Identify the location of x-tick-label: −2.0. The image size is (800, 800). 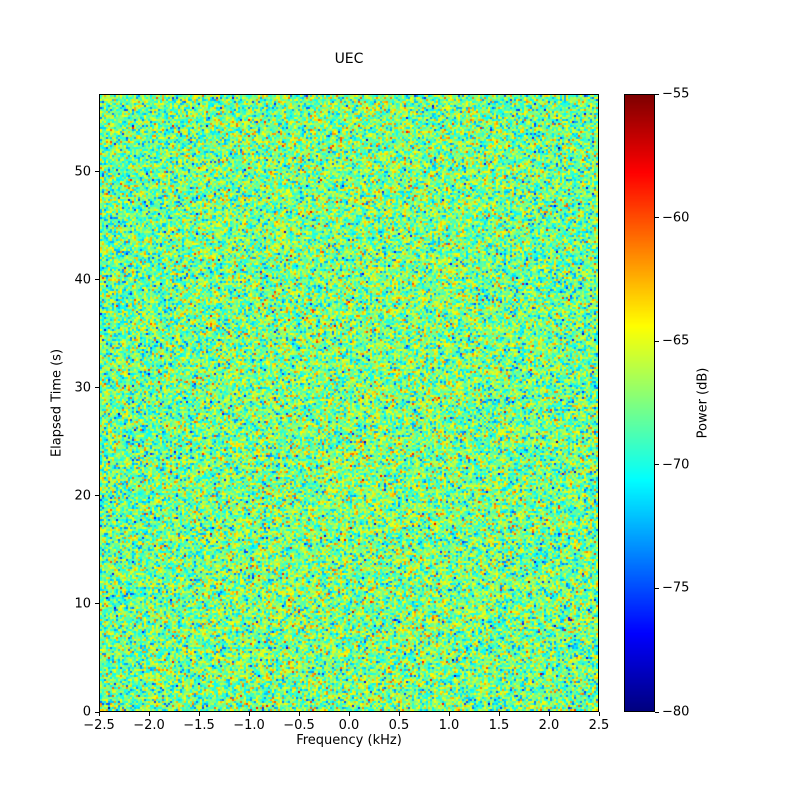
(149, 725).